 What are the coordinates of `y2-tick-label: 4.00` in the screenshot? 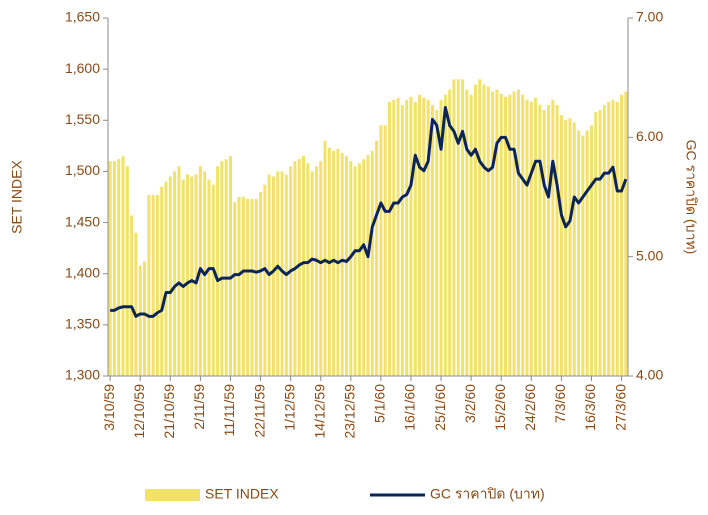 It's located at (649, 375).